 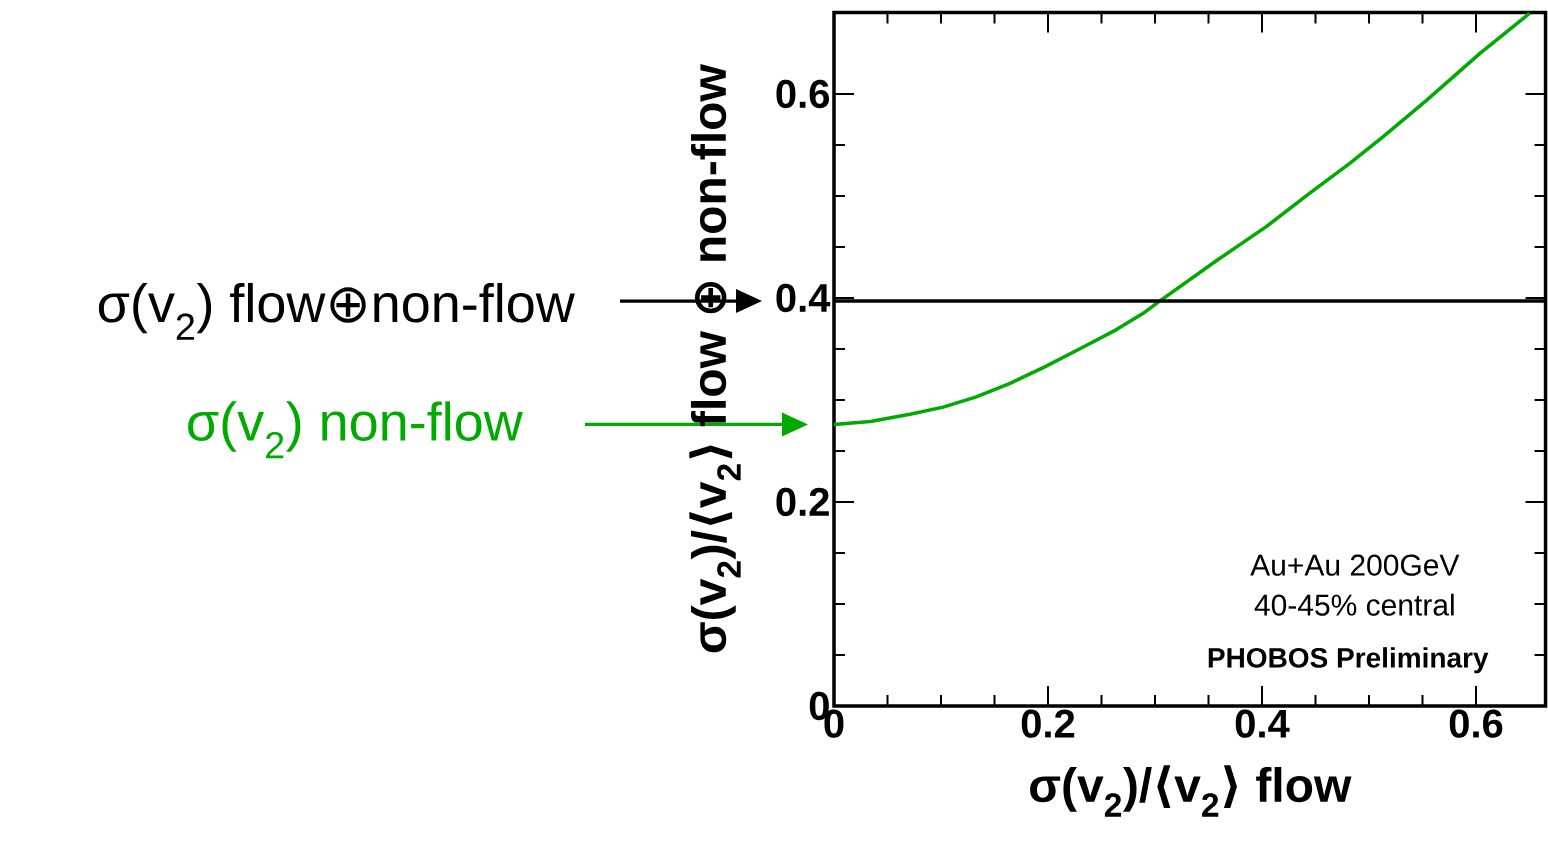 I want to click on y-tick-label: 0.6, so click(x=803, y=94).